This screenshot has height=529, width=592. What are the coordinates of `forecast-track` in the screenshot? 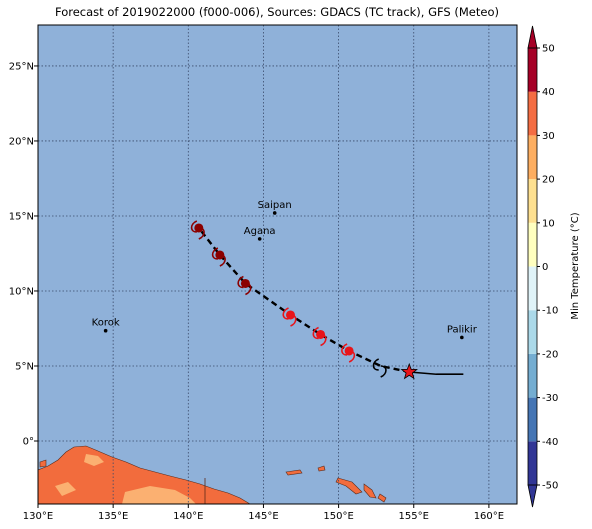 It's located at (303, 300).